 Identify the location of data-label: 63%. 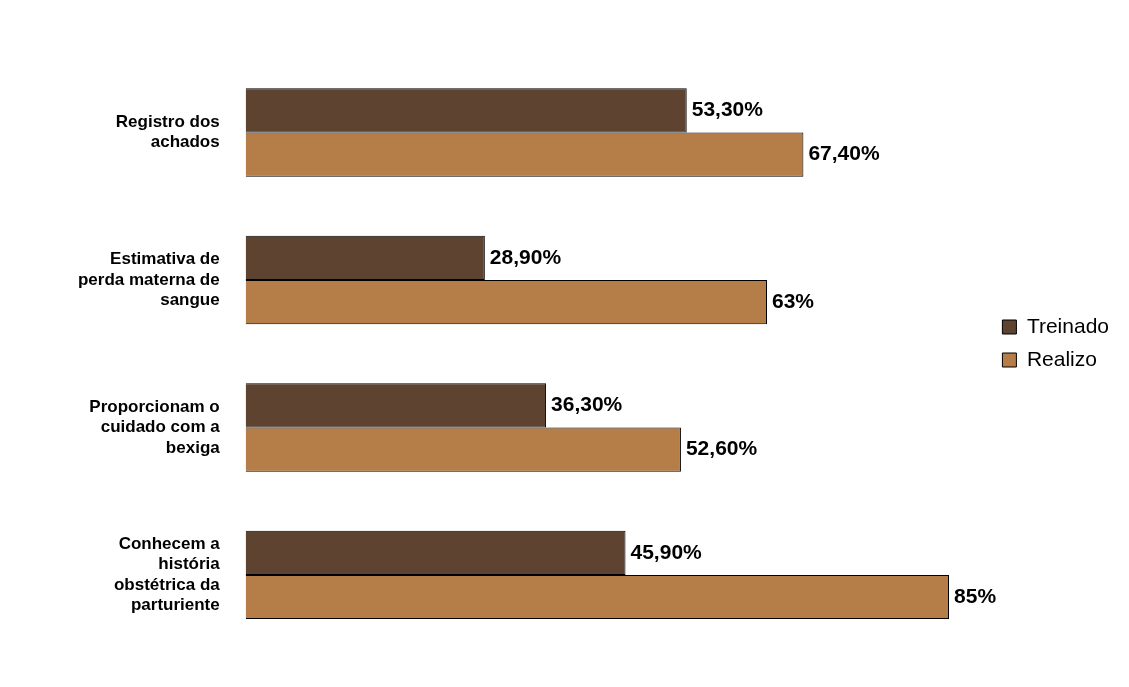
(793, 300).